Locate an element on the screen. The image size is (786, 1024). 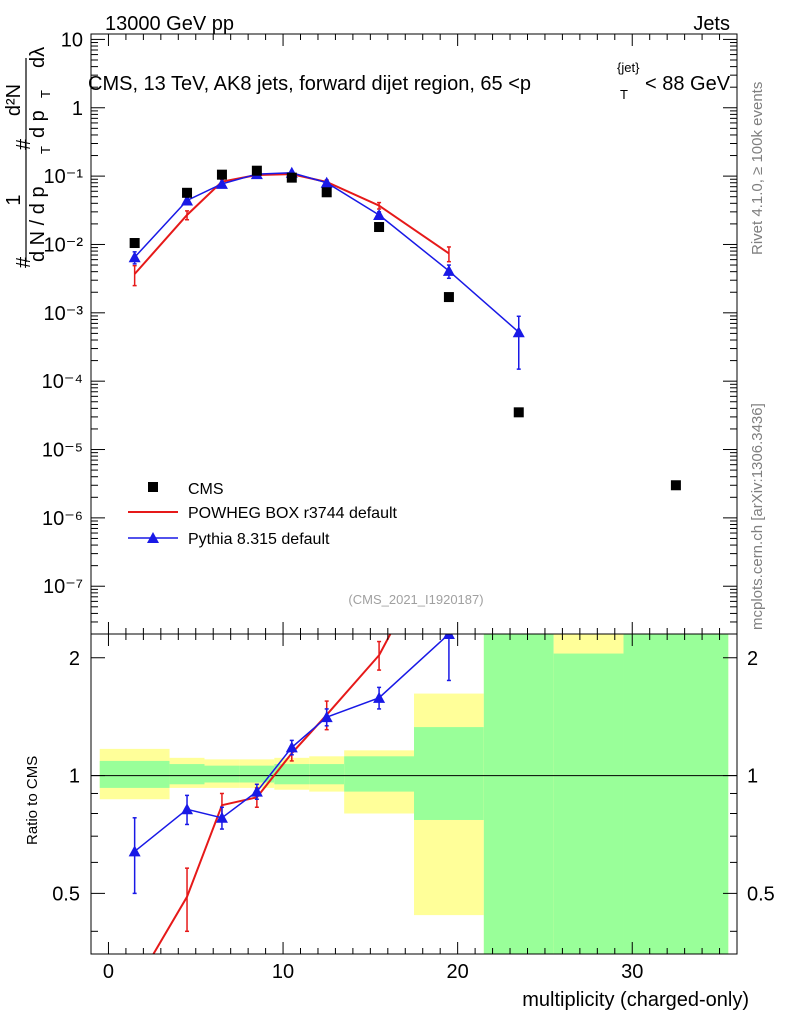
title-superscript: {jet} is located at coordinates (628, 67).